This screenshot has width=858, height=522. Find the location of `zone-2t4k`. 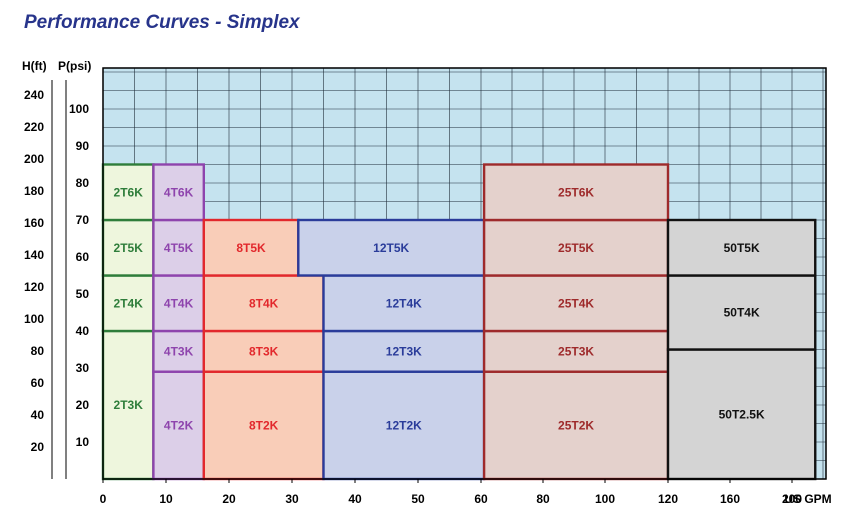

zone-2t4k is located at coordinates (128, 303).